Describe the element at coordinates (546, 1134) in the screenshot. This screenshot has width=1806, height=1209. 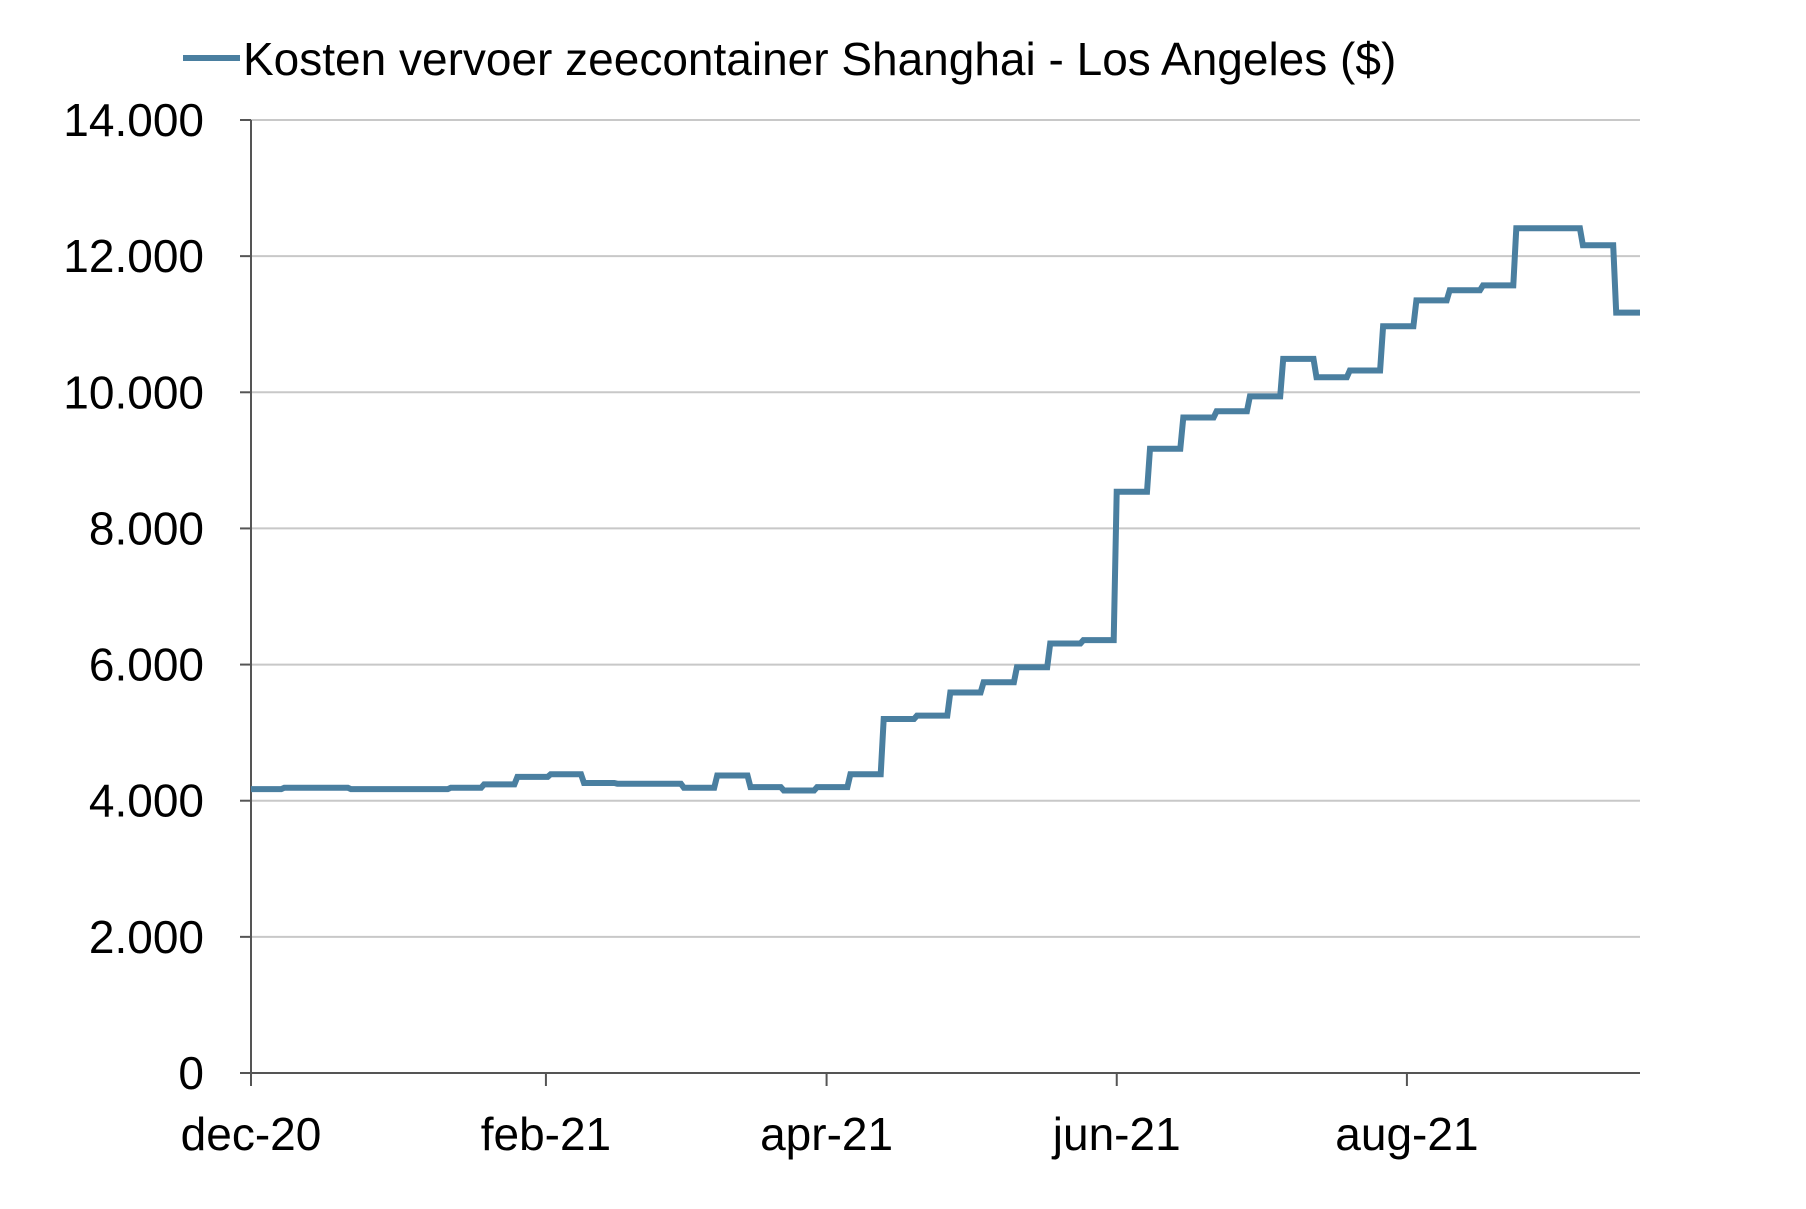
I see `x-tick-label: feb-21` at that location.